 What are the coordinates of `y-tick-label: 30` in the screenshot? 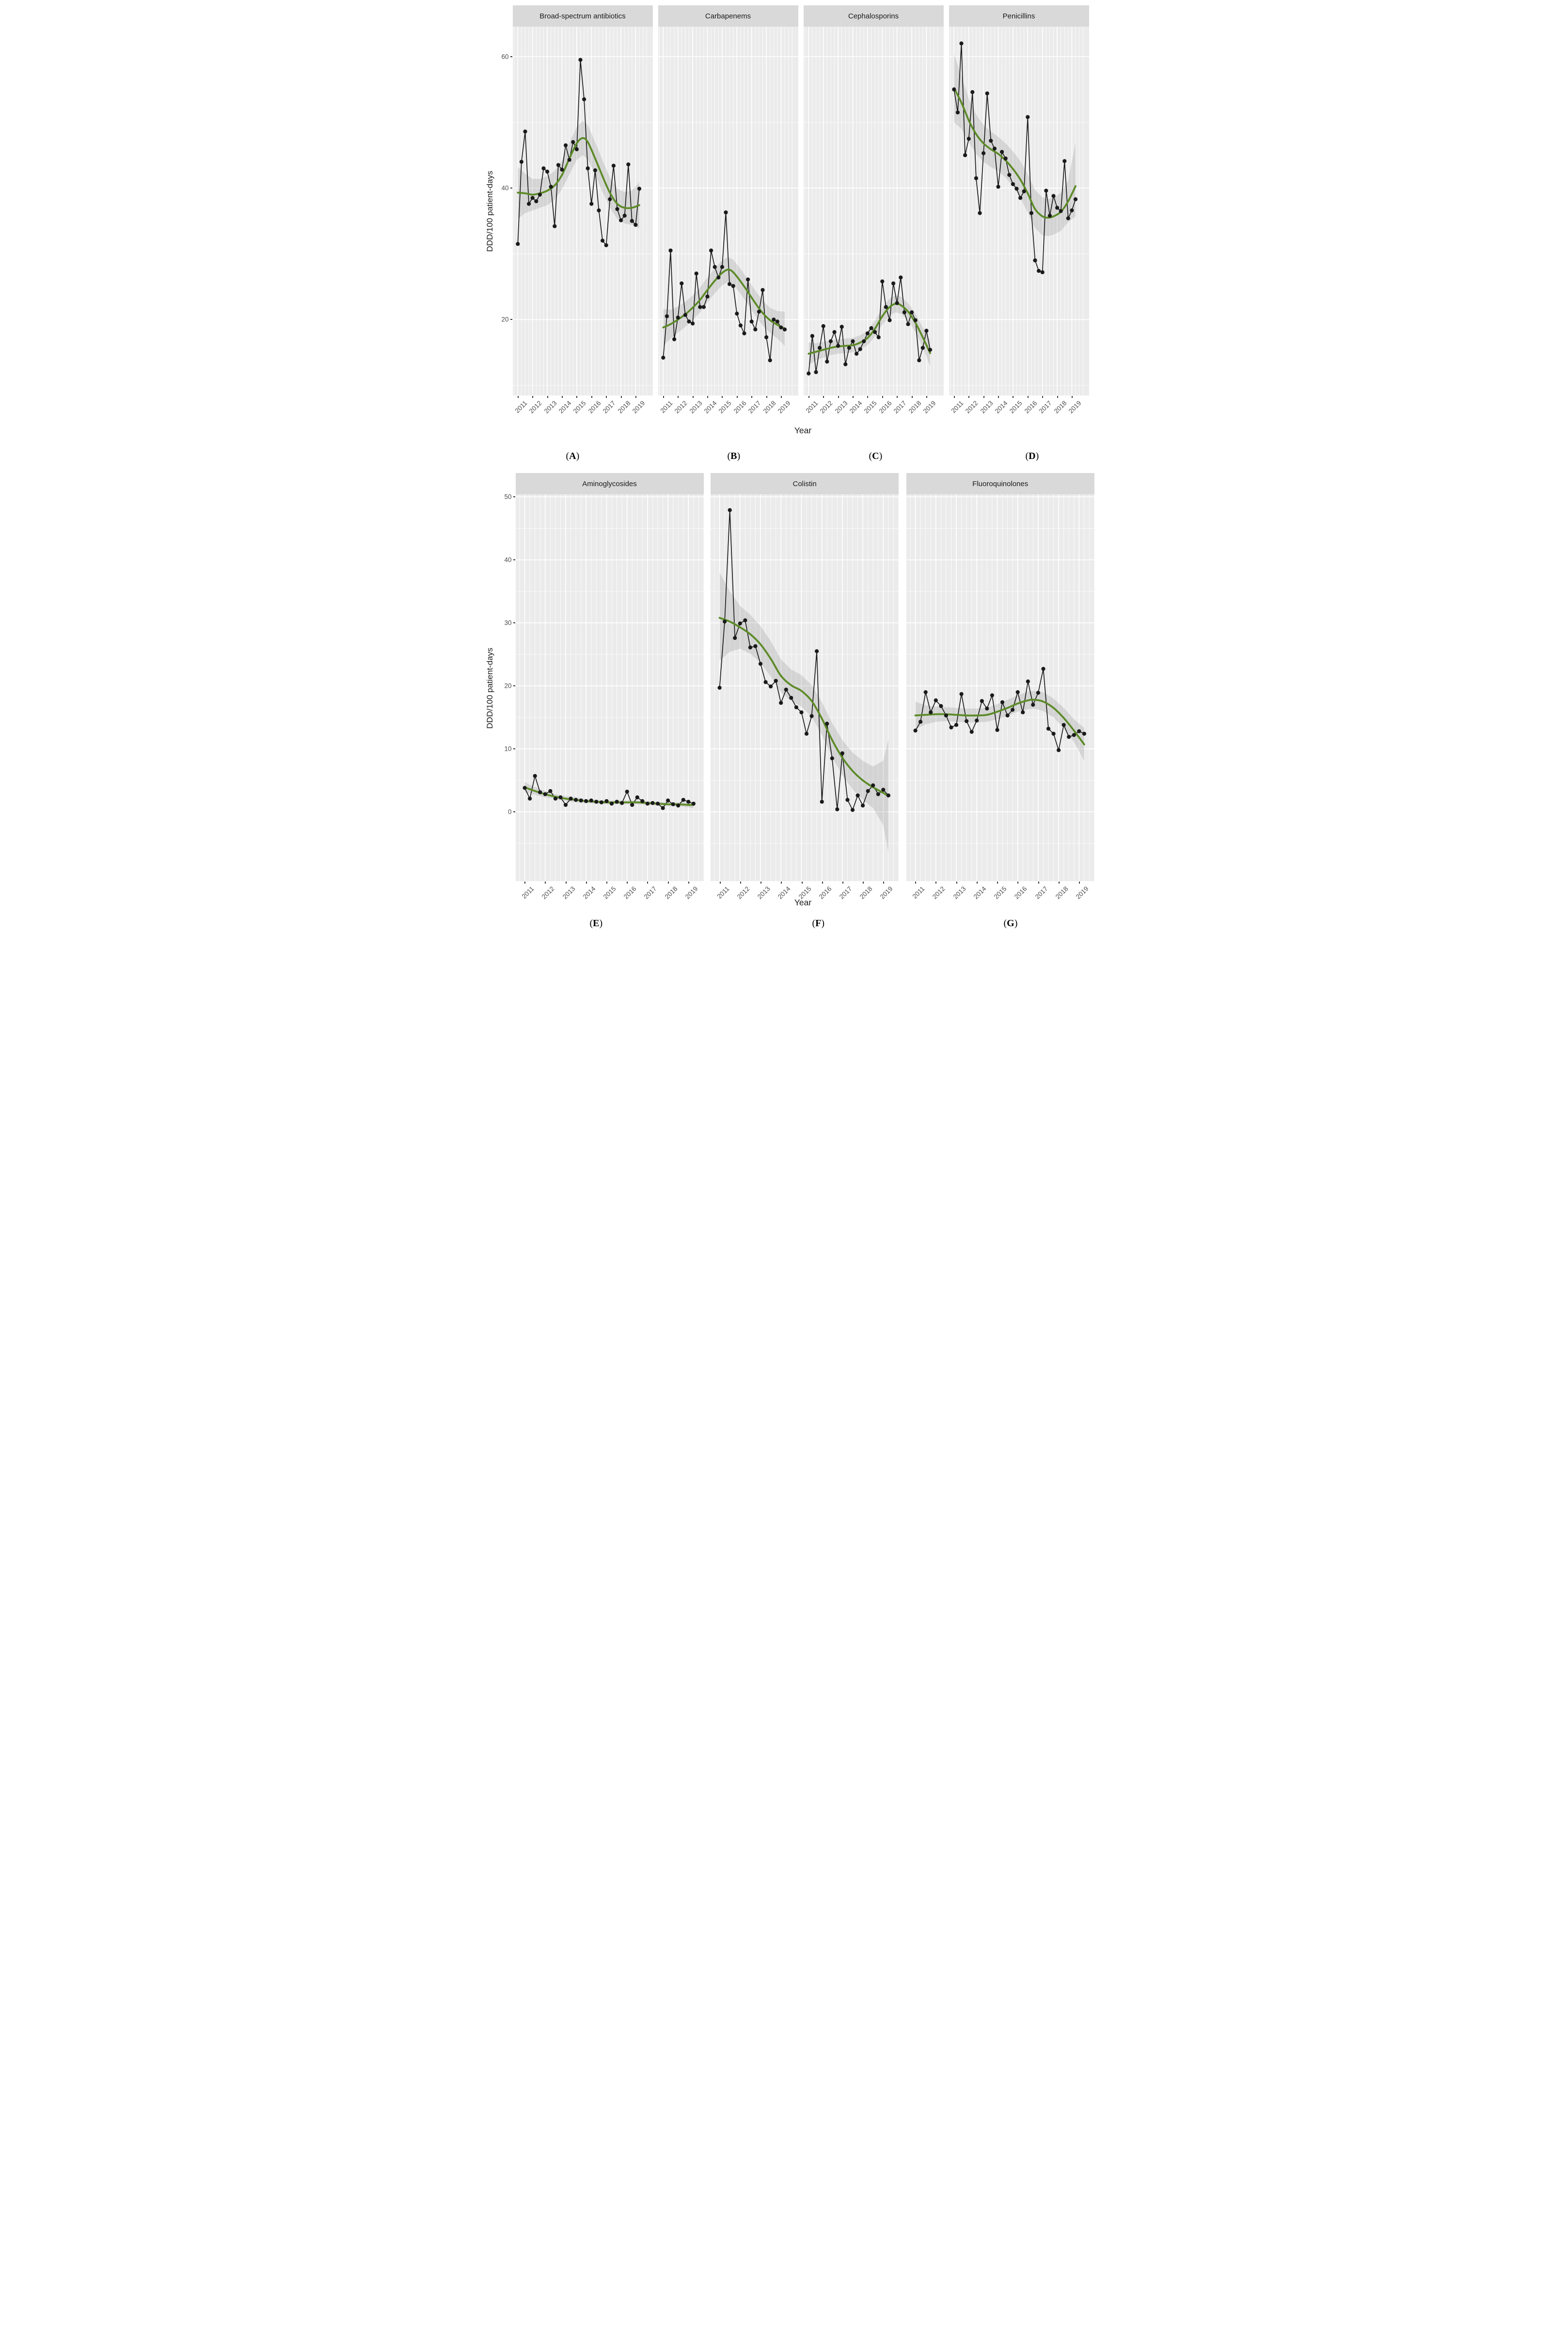 It's located at (508, 623).